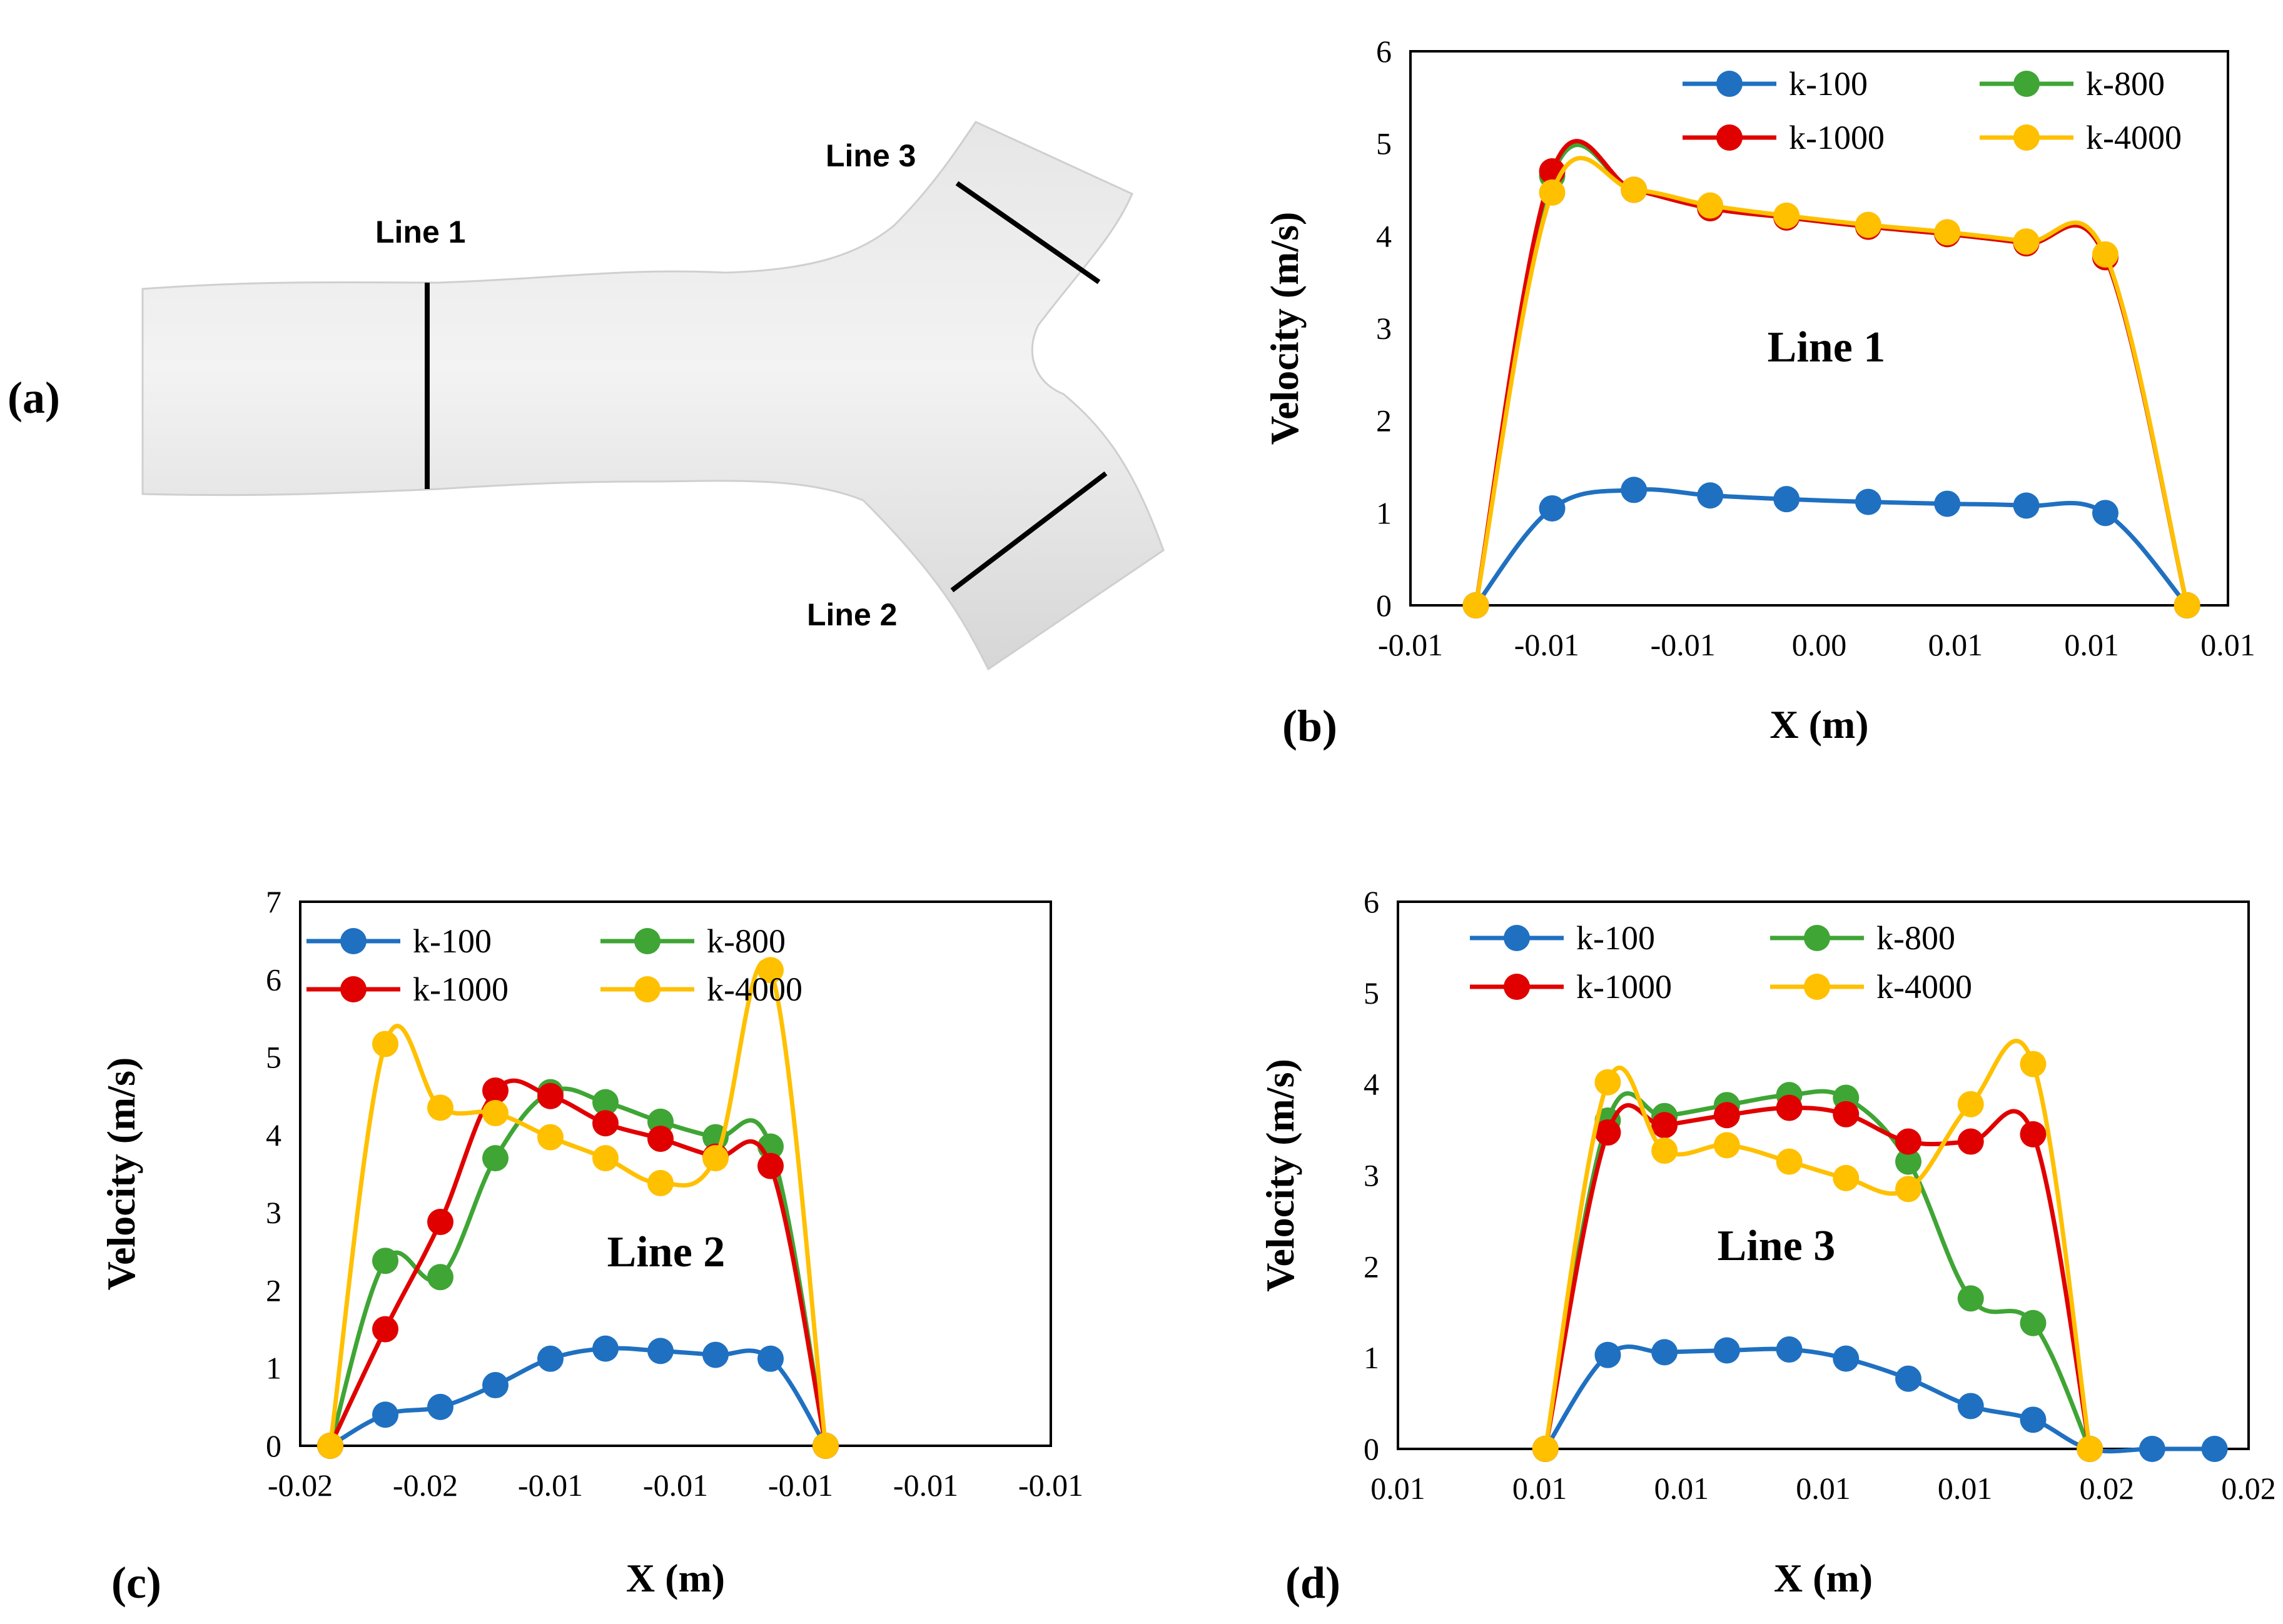  Describe the element at coordinates (666, 1252) in the screenshot. I see `chart-title: Line 2` at that location.